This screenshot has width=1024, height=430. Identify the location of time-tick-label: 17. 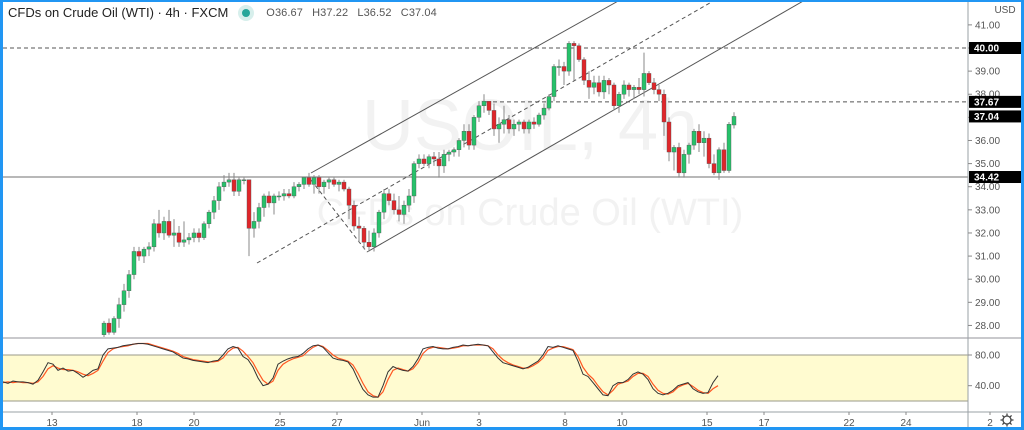
(764, 423).